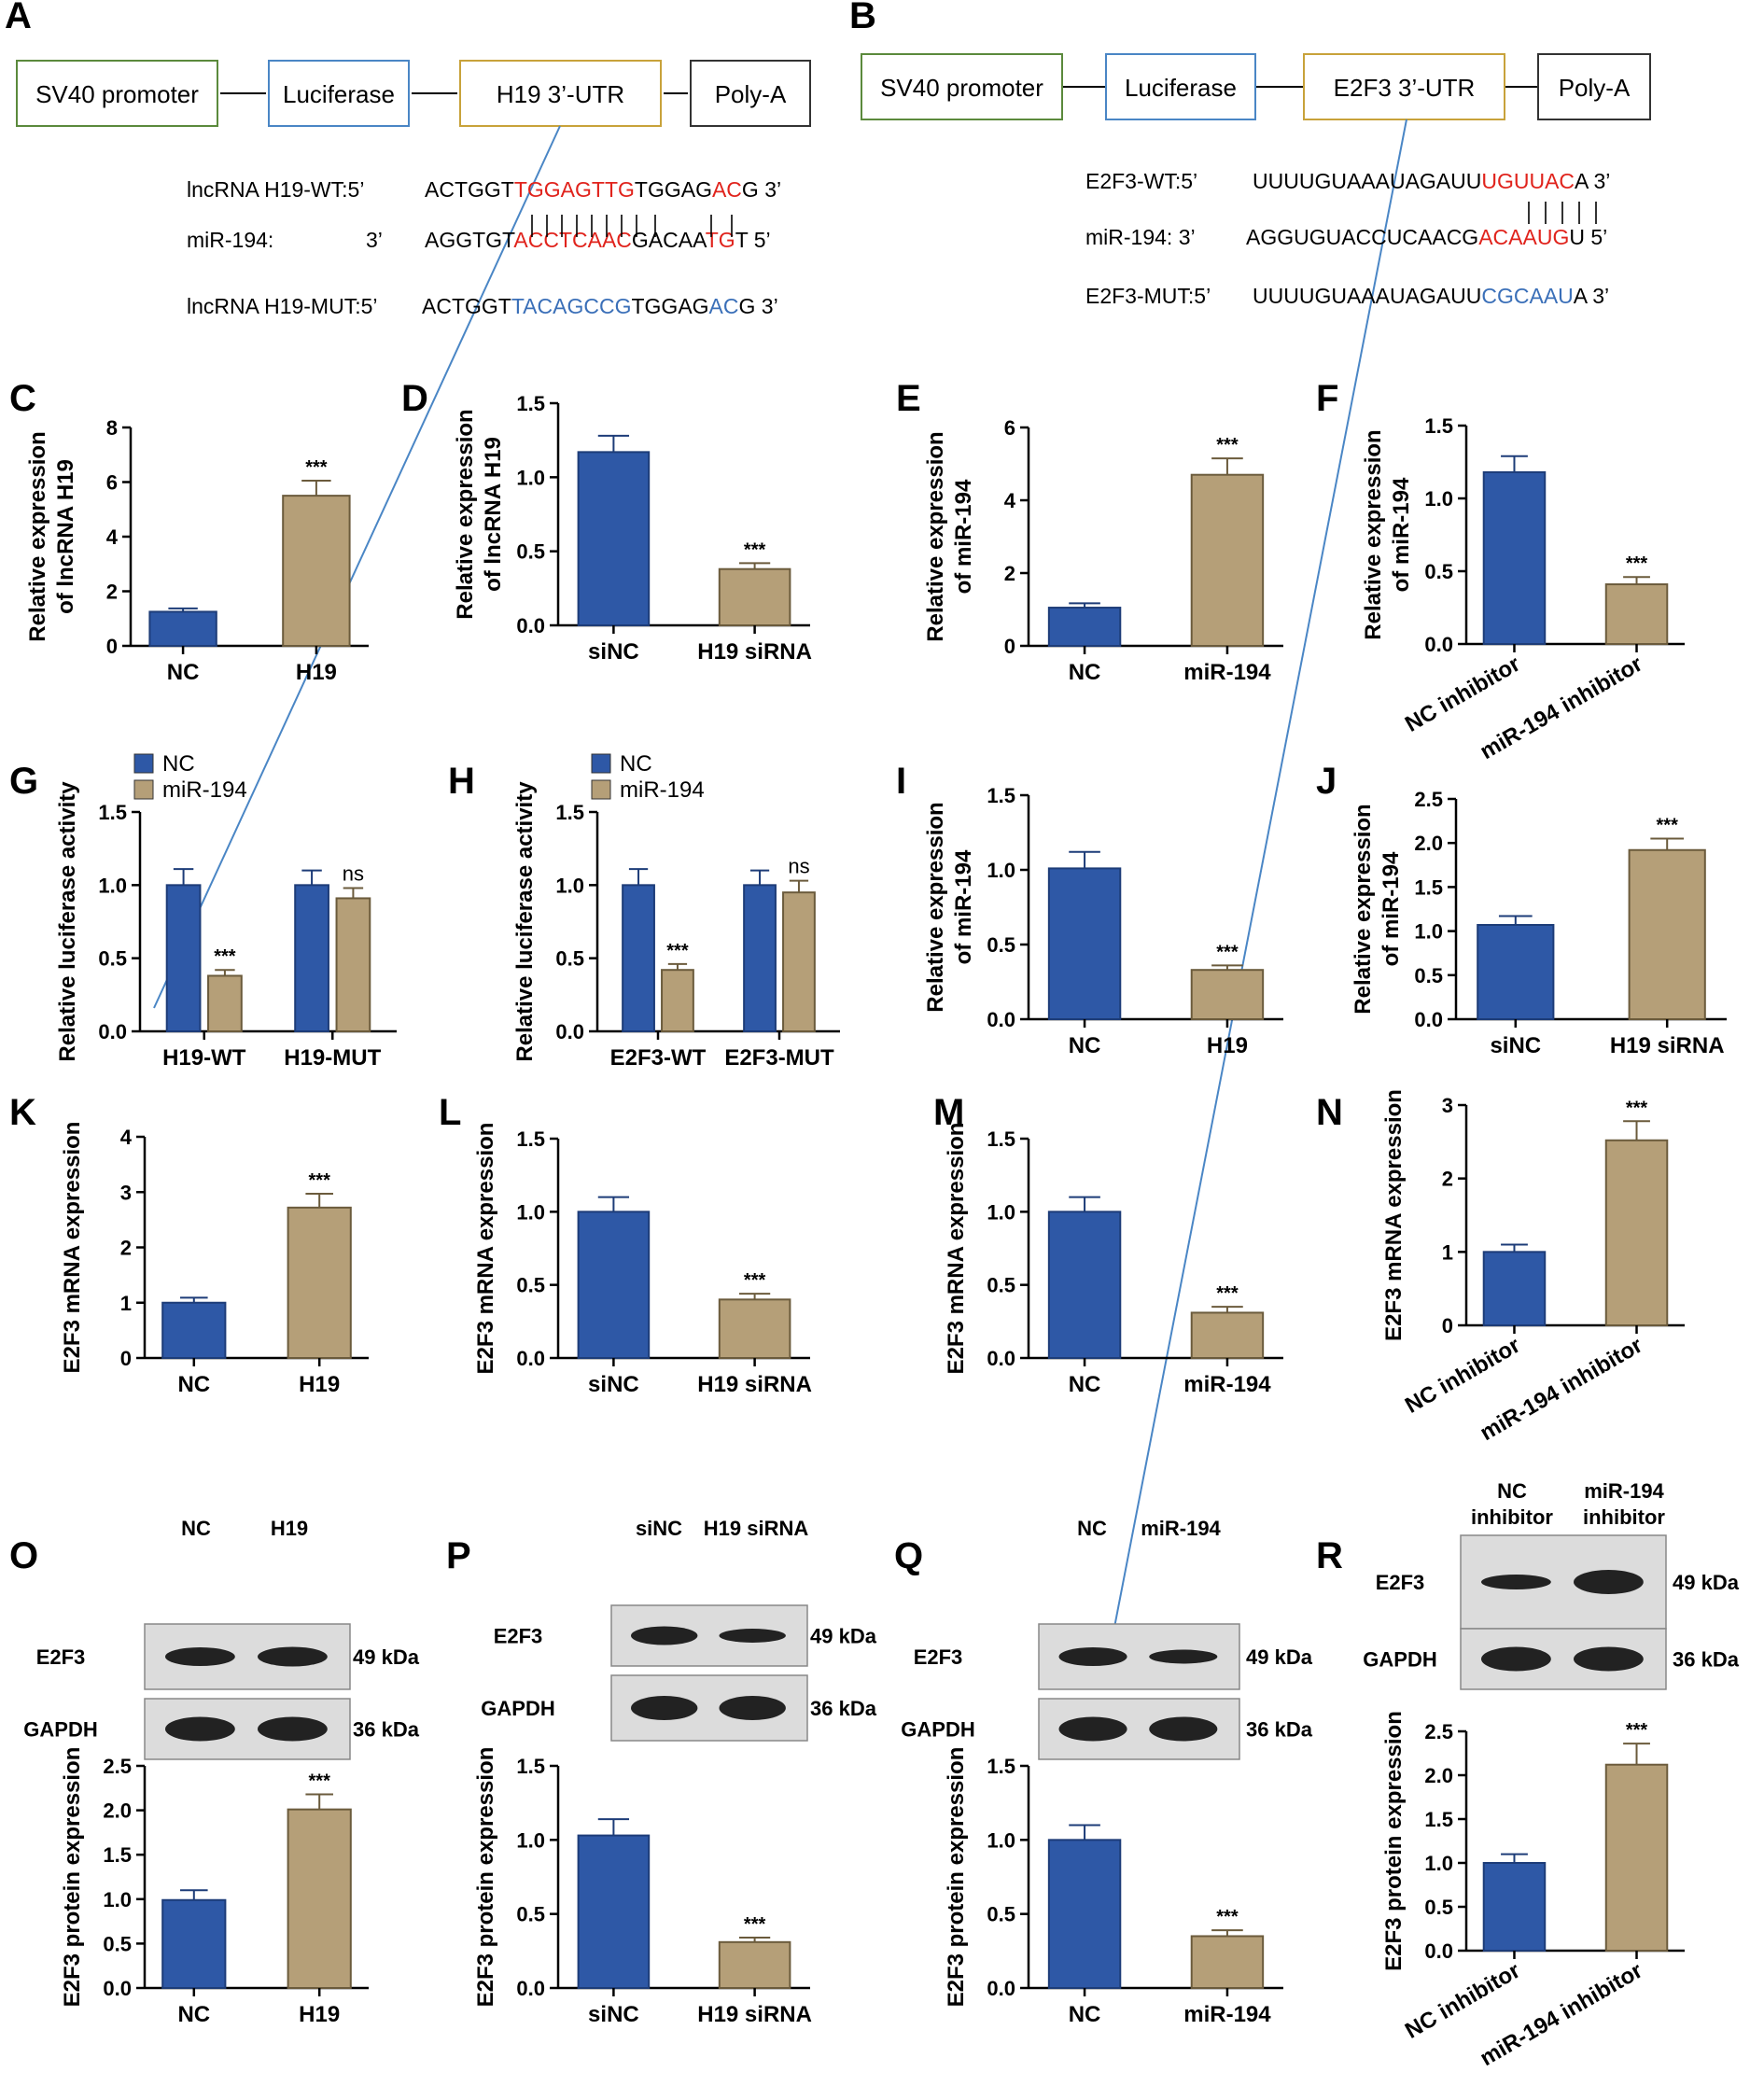 The image size is (1764, 2100). Describe the element at coordinates (601, 763) in the screenshot. I see `legend-swatch` at that location.